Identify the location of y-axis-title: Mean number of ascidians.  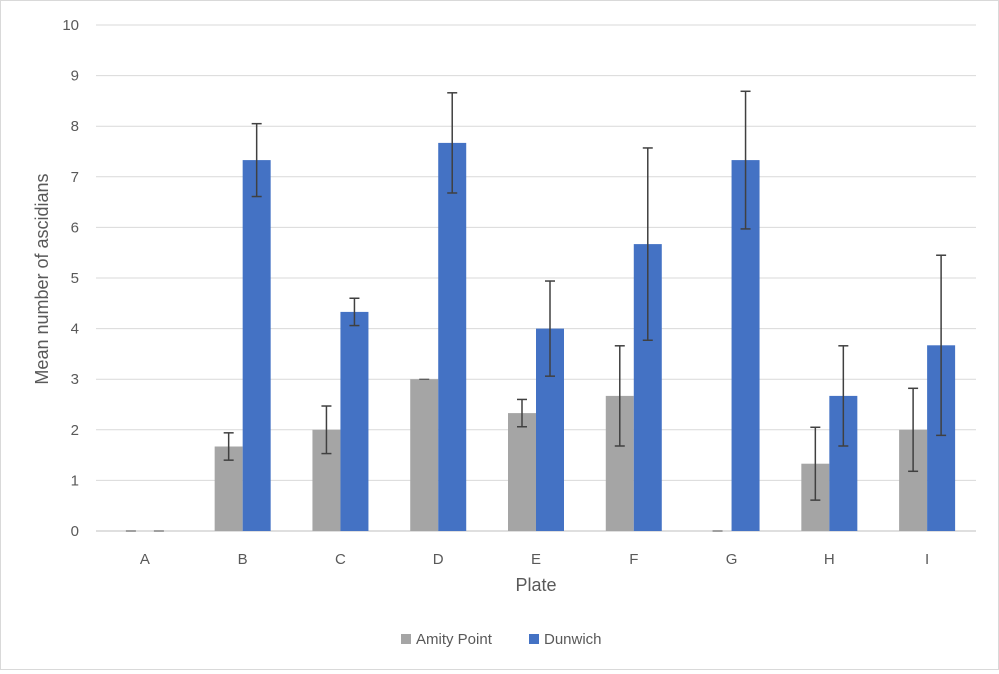
(42, 278).